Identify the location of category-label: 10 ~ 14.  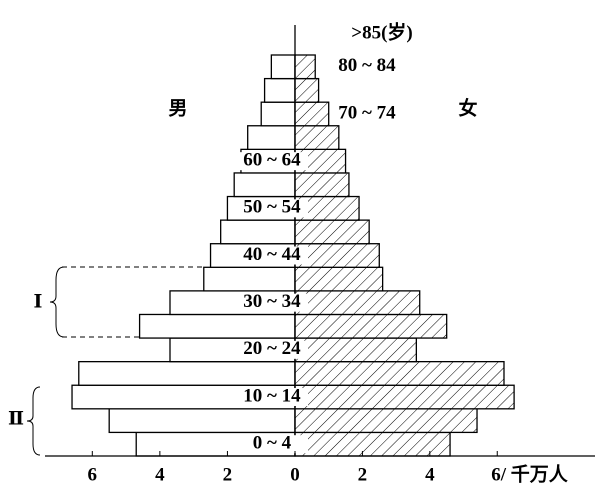
(272, 395).